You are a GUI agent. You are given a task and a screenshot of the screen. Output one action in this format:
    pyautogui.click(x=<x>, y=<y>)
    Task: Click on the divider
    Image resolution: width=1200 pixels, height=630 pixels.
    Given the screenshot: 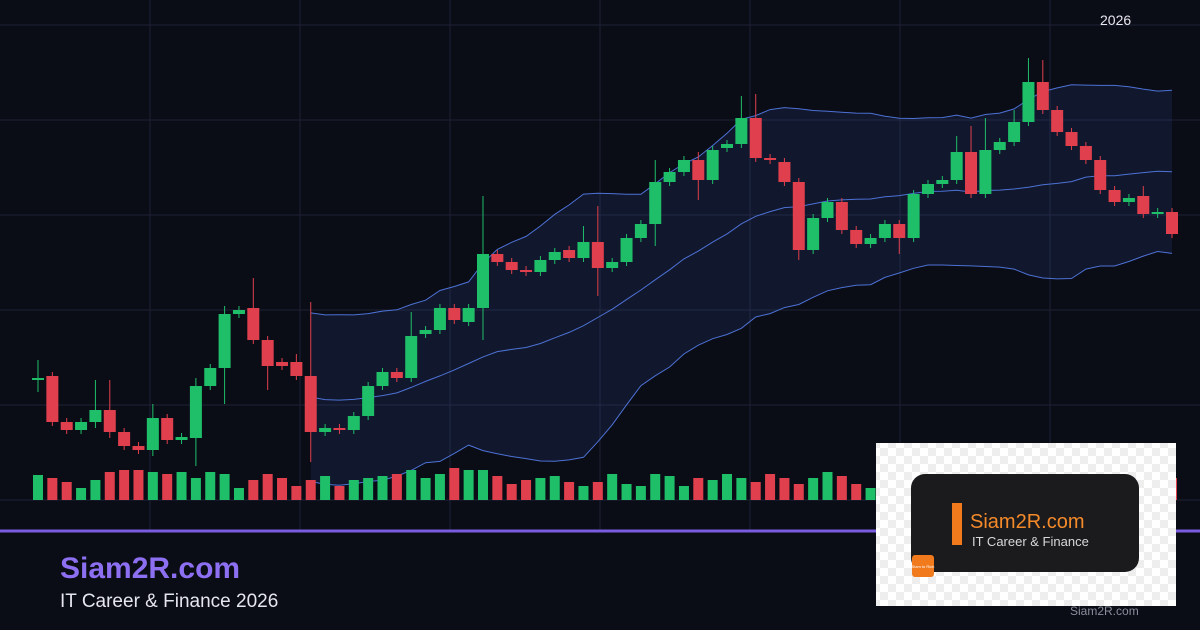 What is the action you would take?
    pyautogui.click(x=600, y=531)
    